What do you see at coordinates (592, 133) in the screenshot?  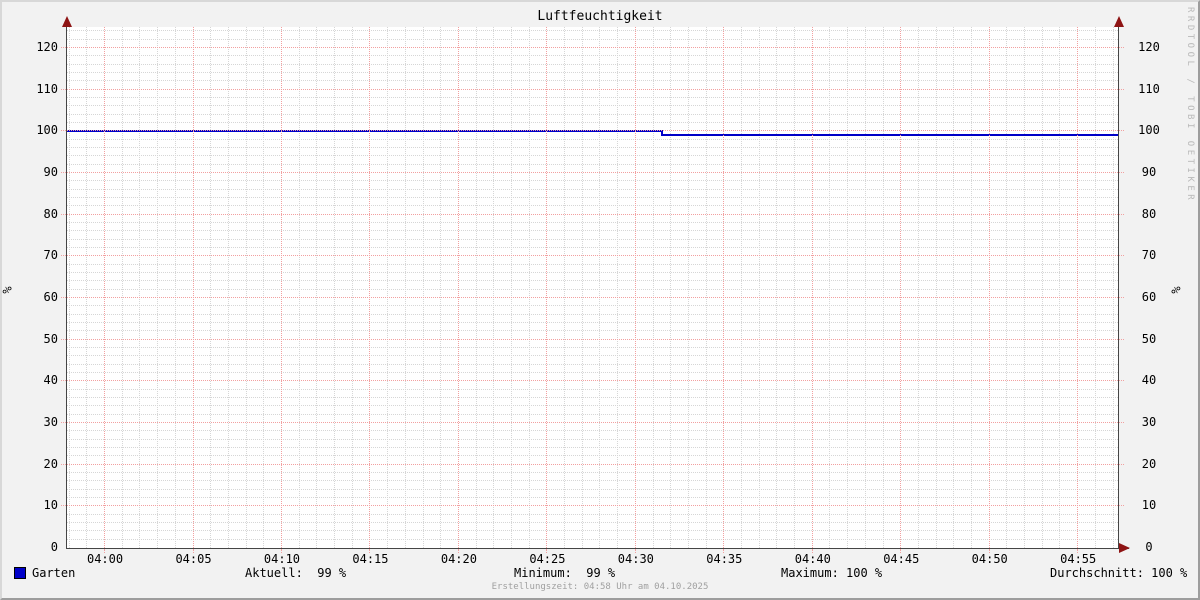 I see `series-line-garten` at bounding box center [592, 133].